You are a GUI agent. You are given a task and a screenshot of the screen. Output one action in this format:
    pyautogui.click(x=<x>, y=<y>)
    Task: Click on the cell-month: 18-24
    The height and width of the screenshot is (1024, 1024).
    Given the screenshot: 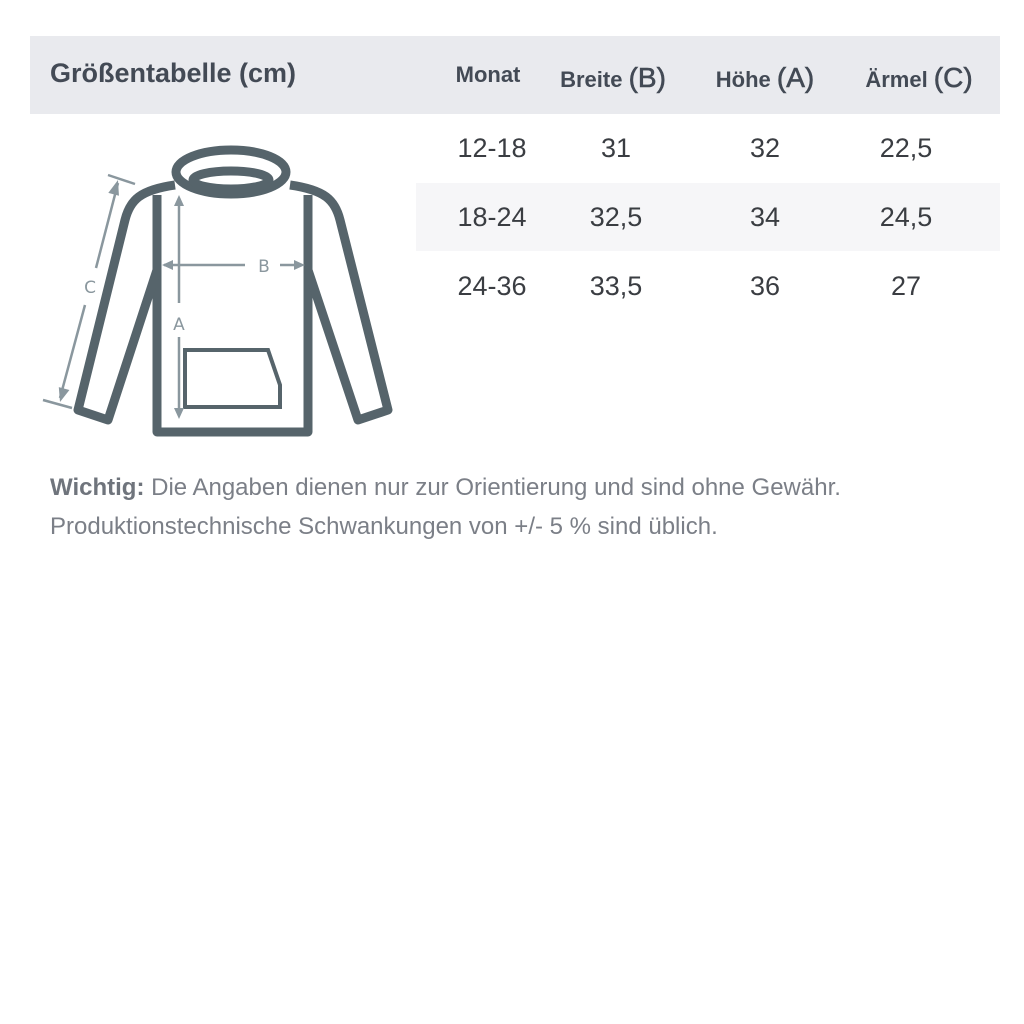 What is the action you would take?
    pyautogui.click(x=492, y=217)
    